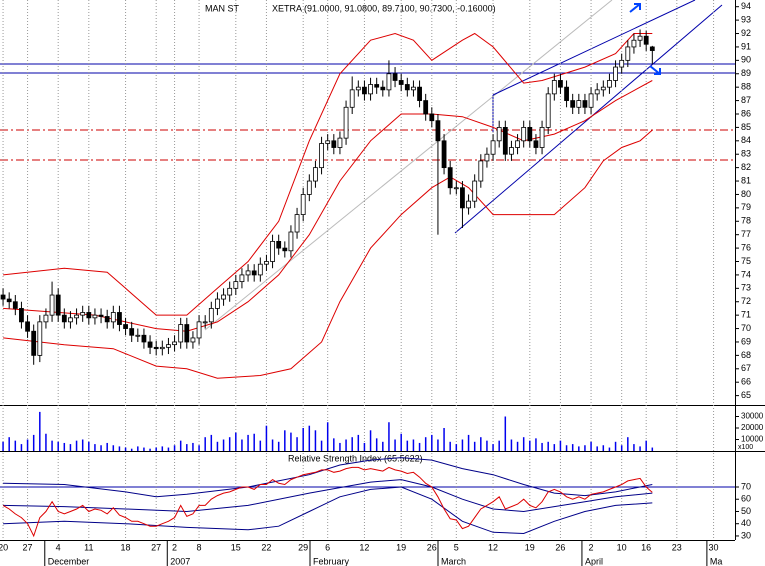 The height and width of the screenshot is (566, 765). I want to click on x-tick-label: 5, so click(456, 547).